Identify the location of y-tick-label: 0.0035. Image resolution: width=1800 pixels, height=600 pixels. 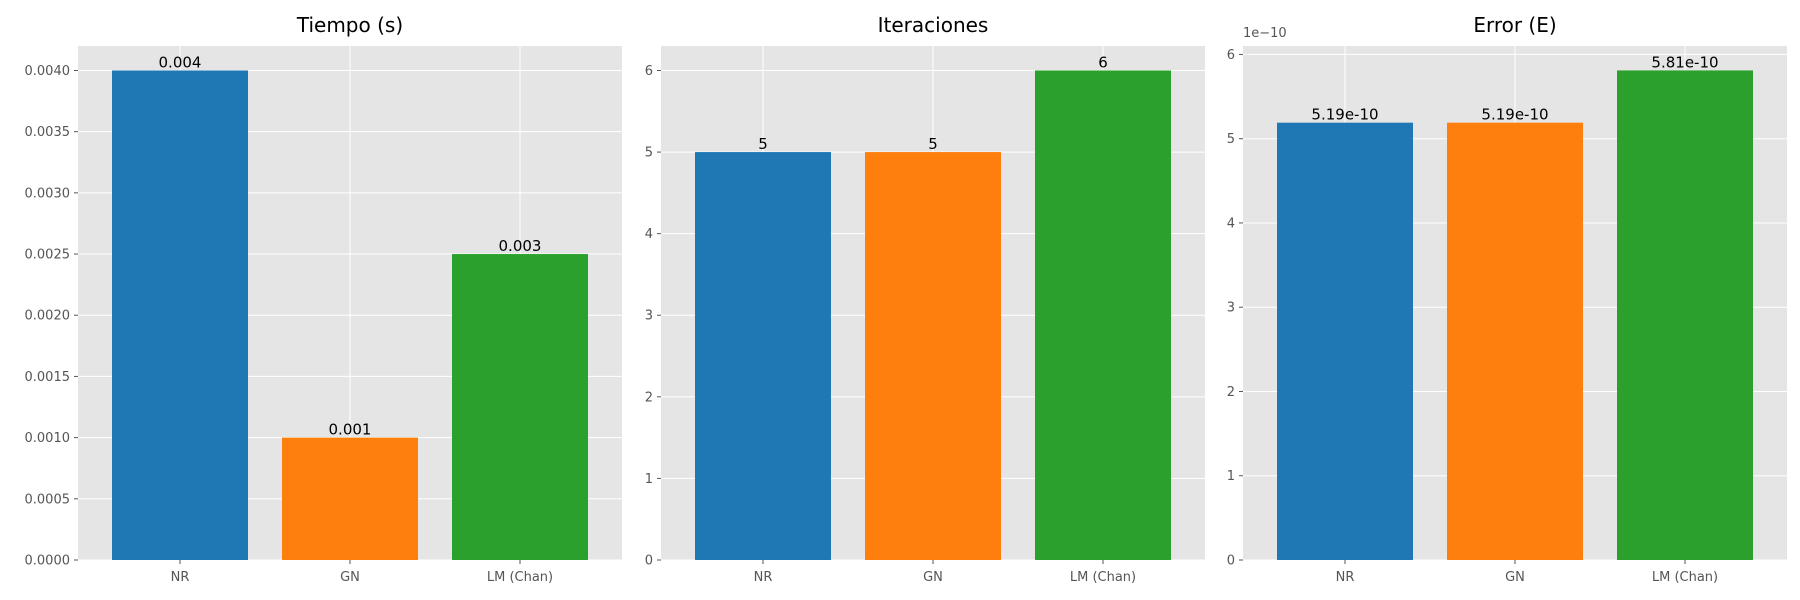
(48, 132).